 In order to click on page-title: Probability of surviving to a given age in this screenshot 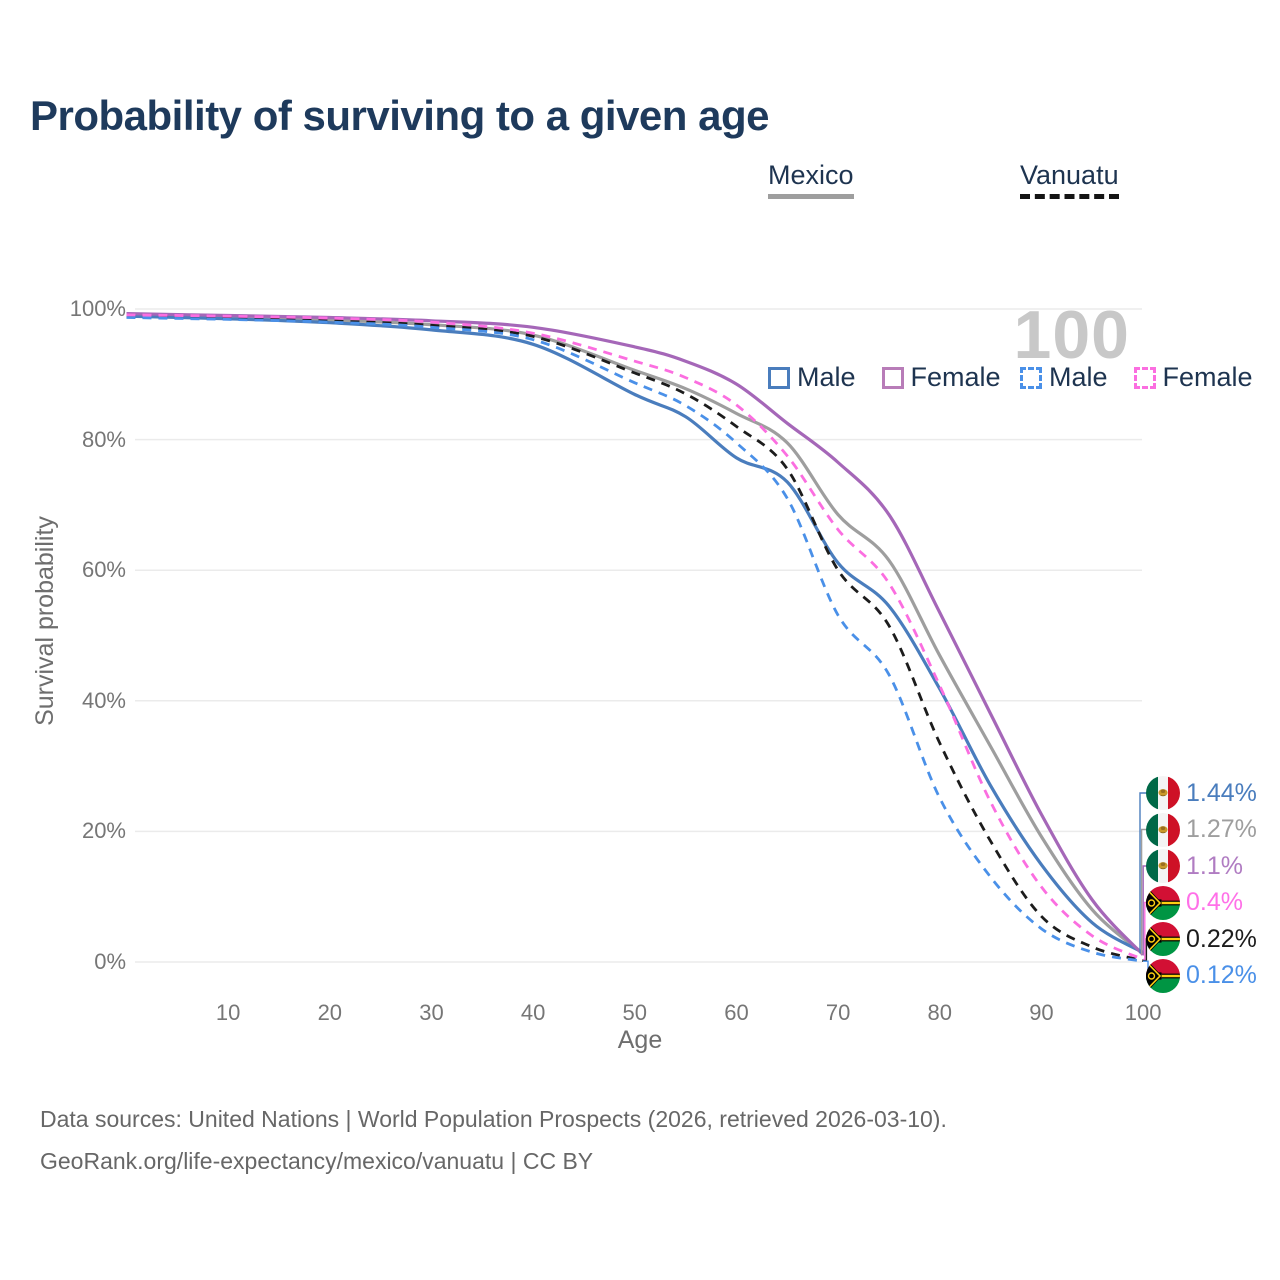, I will do `click(399, 115)`.